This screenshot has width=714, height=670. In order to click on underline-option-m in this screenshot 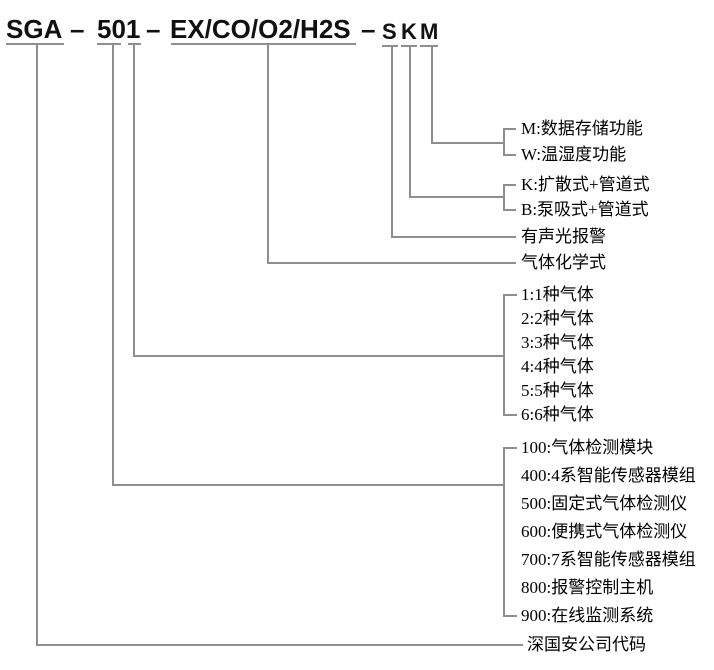, I will do `click(429, 46)`.